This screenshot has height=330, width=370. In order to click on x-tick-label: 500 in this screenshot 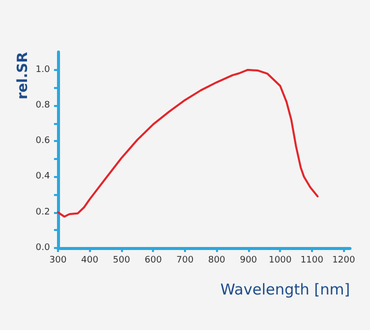, I will do `click(121, 261)`.